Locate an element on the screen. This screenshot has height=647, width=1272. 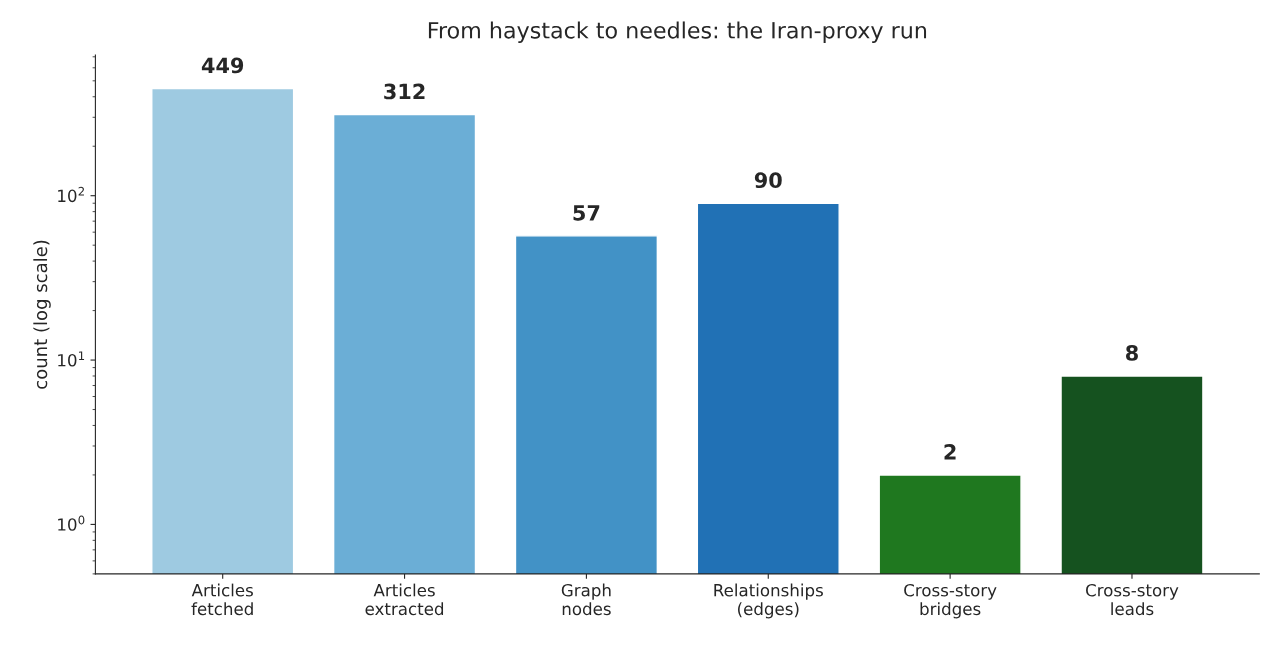
data-label: 8 is located at coordinates (1132, 353).